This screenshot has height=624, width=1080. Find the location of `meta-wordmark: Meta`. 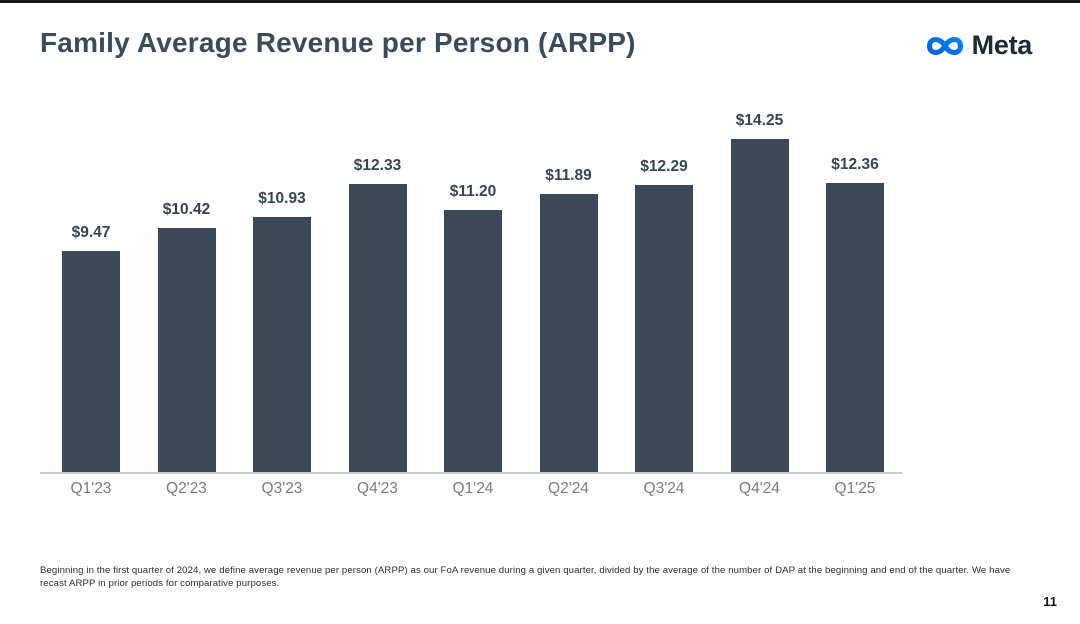

meta-wordmark: Meta is located at coordinates (1002, 45).